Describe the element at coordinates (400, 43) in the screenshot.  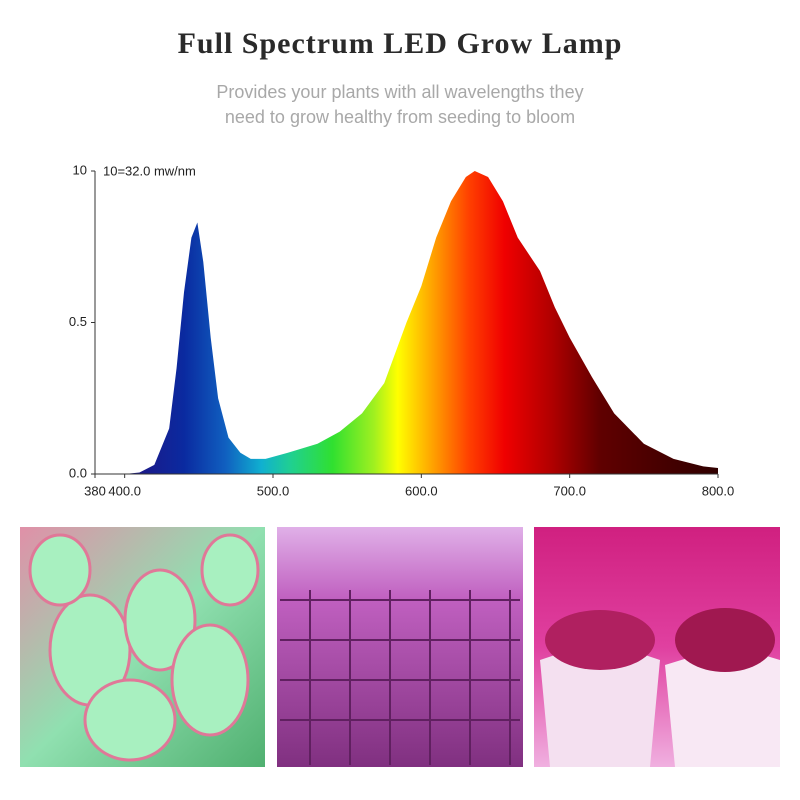
I see `title: Full Spectrum LED Grow Lamp` at that location.